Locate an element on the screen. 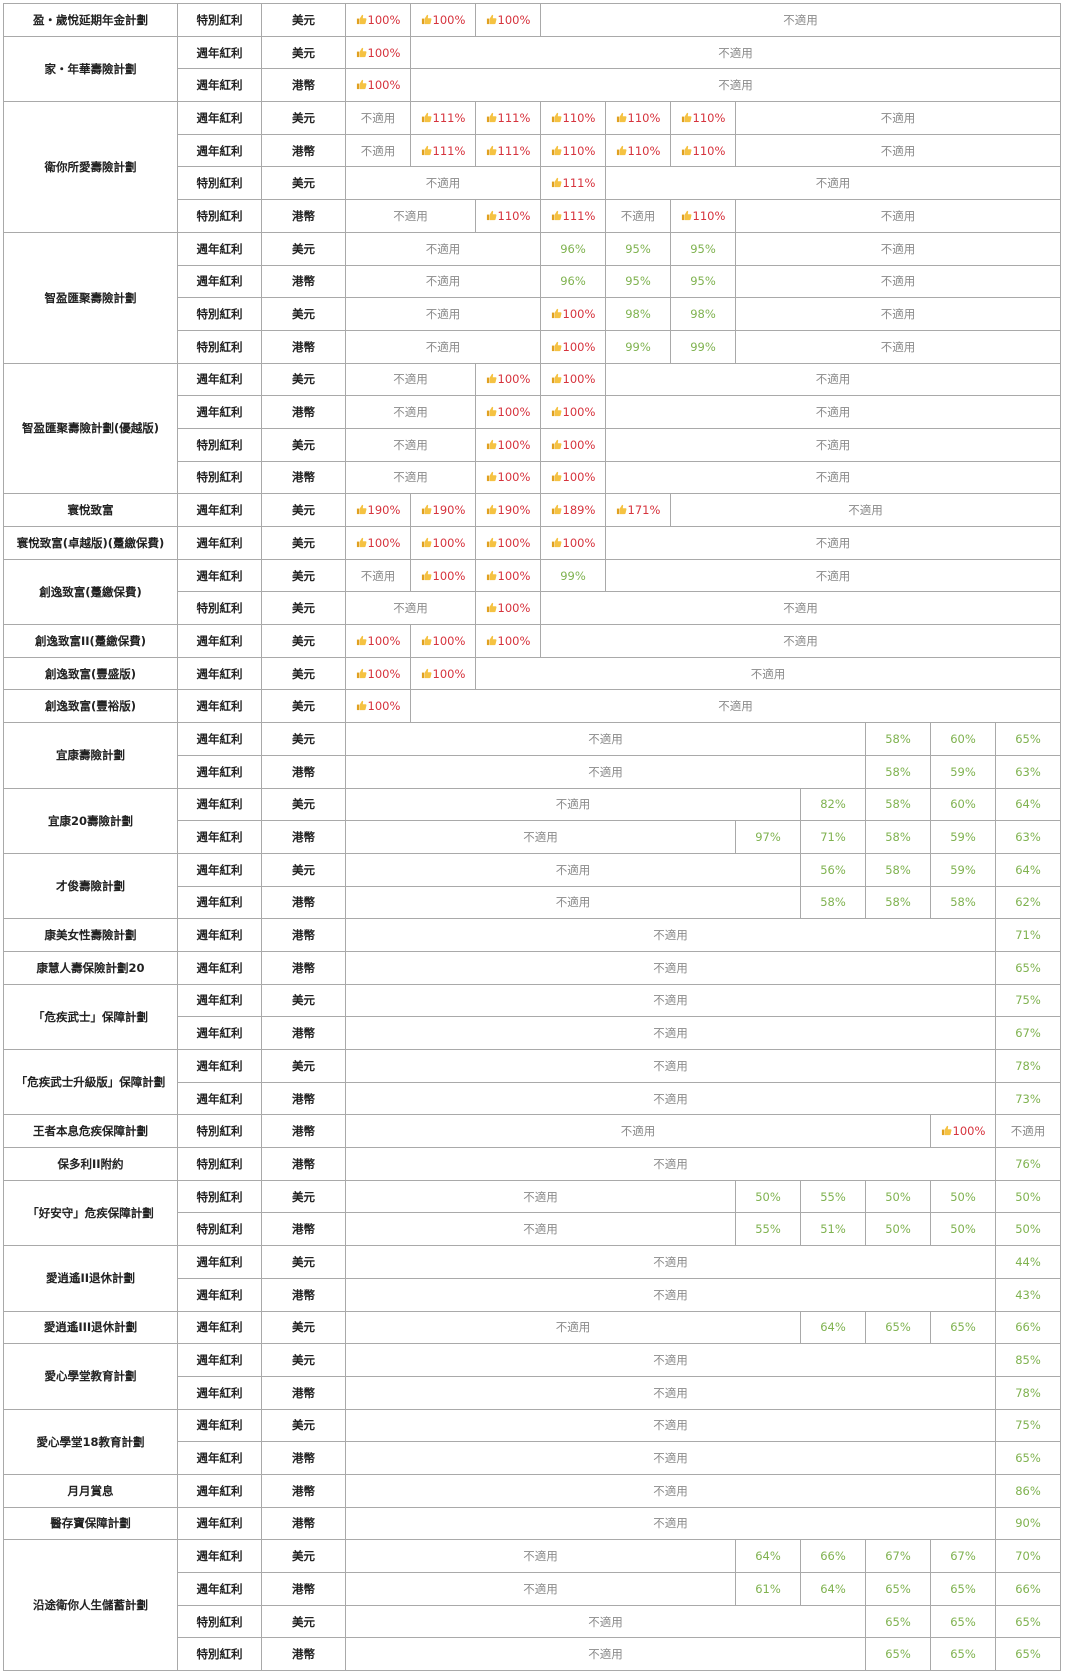 The image size is (1080, 1673). product-name: 宜康壽險計劃 is located at coordinates (90, 755).